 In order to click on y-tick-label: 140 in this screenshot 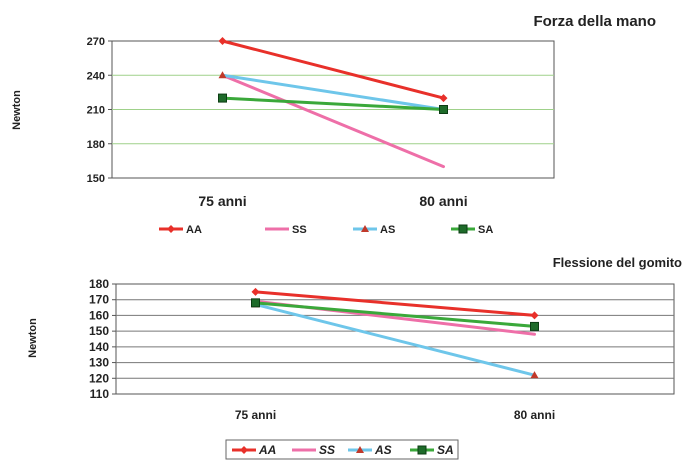, I will do `click(99, 347)`.